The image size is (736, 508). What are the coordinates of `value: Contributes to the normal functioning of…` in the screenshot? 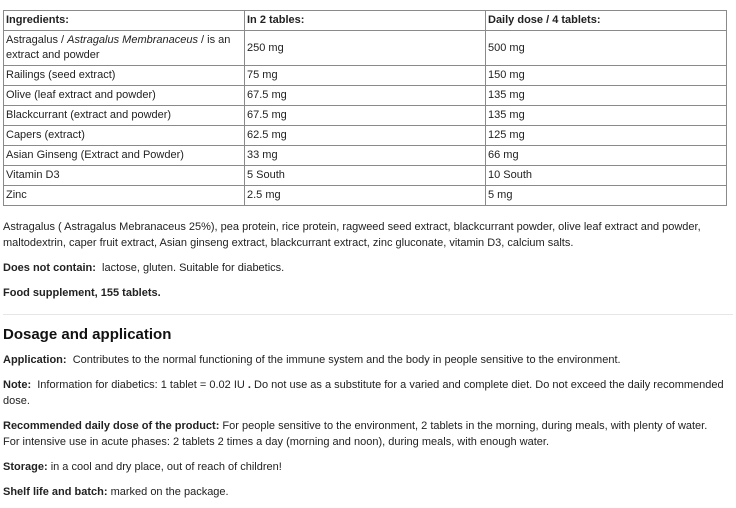 It's located at (346, 360).